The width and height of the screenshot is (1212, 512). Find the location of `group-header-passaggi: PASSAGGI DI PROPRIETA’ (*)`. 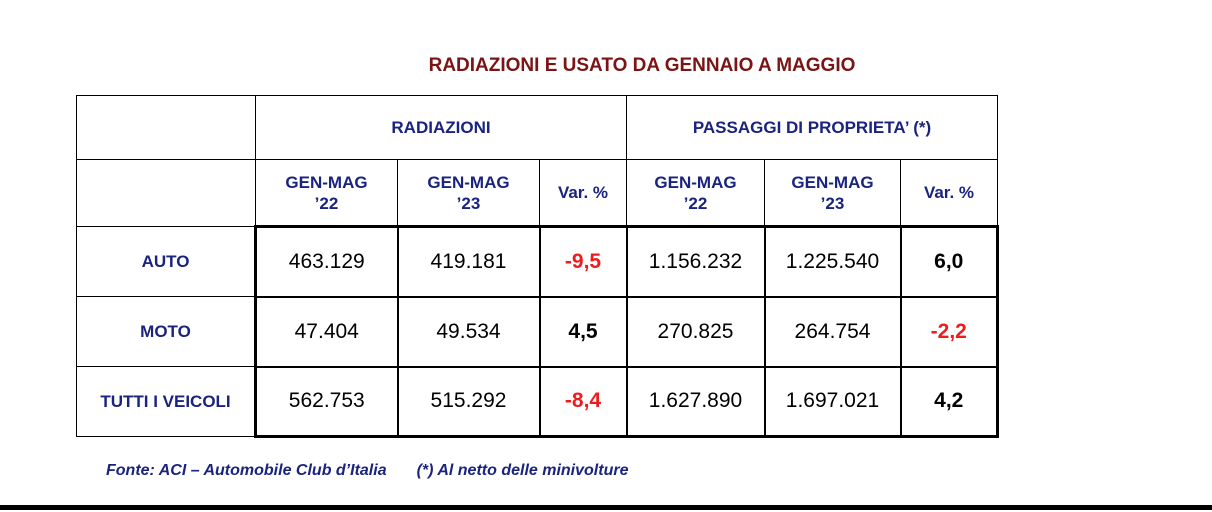

group-header-passaggi: PASSAGGI DI PROPRIETA’ (*) is located at coordinates (812, 127).